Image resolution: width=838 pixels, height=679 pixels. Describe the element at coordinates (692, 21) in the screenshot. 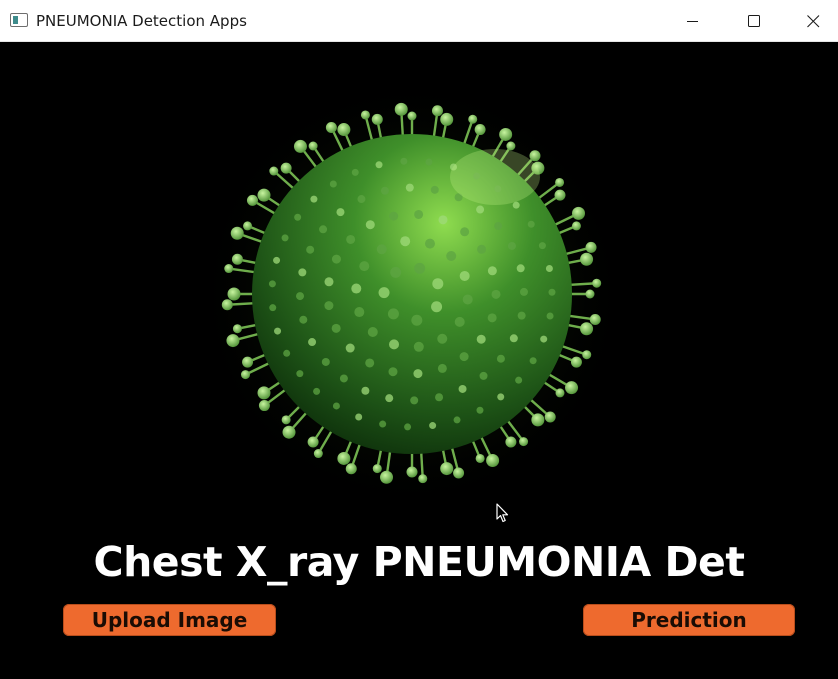

I see `minimize-button` at that location.